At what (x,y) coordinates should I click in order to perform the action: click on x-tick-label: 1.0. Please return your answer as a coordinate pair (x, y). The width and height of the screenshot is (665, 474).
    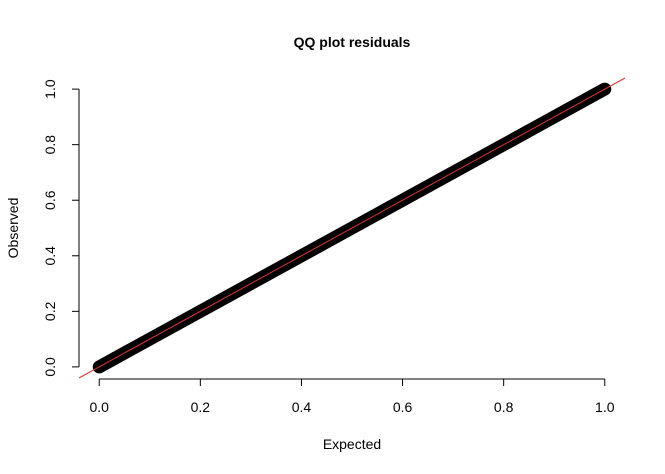
    Looking at the image, I should click on (605, 407).